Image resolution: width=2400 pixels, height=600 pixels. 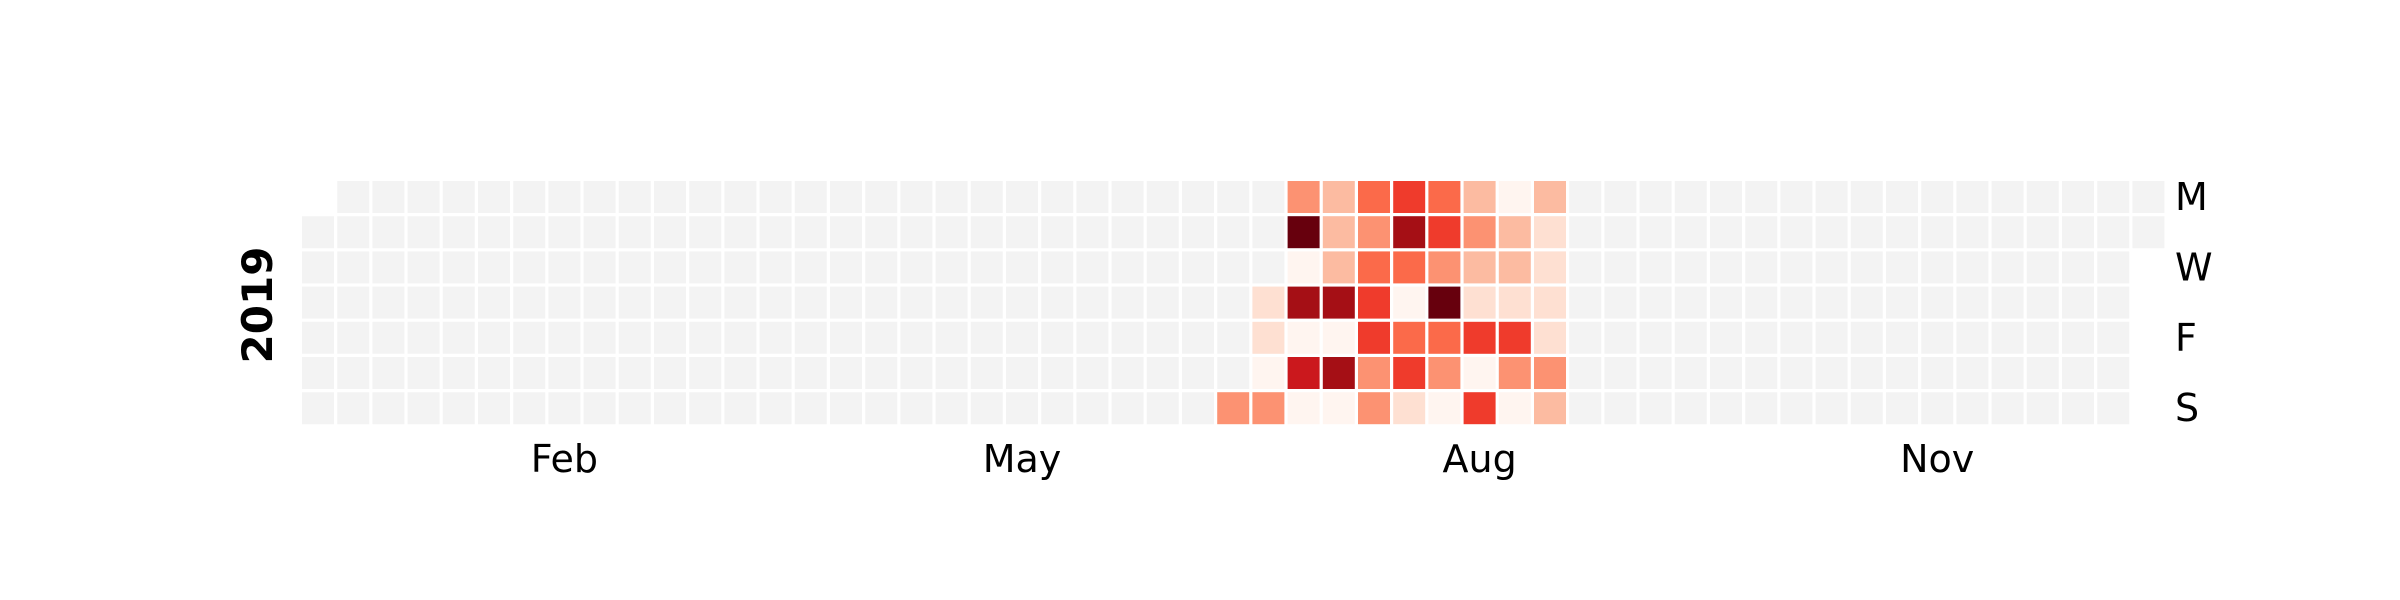 What do you see at coordinates (257, 305) in the screenshot?
I see `year-label: 2019` at bounding box center [257, 305].